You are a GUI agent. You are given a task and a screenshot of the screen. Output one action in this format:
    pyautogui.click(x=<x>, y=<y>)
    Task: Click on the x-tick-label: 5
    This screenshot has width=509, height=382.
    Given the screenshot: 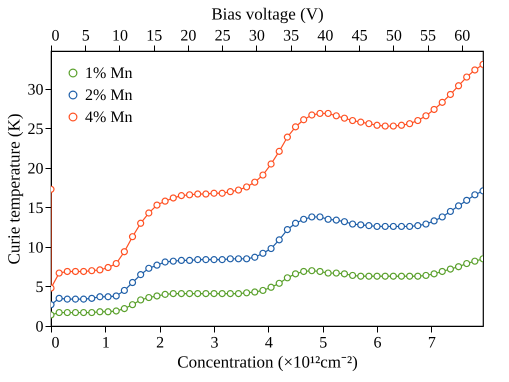 What is the action you would take?
    pyautogui.click(x=323, y=343)
    